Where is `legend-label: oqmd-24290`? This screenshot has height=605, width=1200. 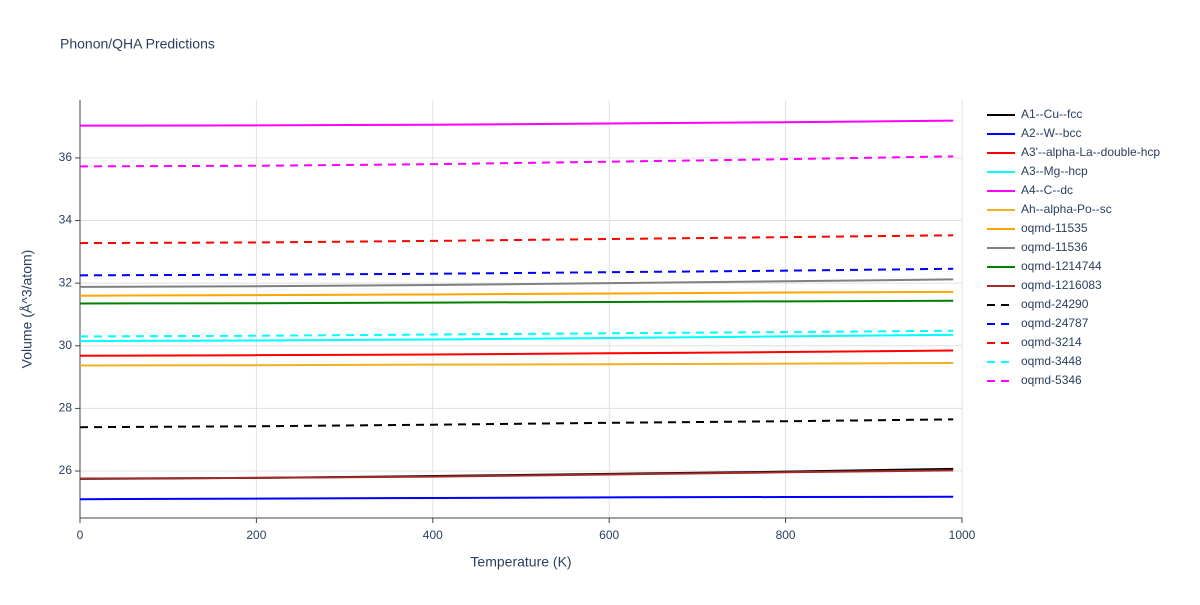
legend-label: oqmd-24290 is located at coordinates (1055, 304).